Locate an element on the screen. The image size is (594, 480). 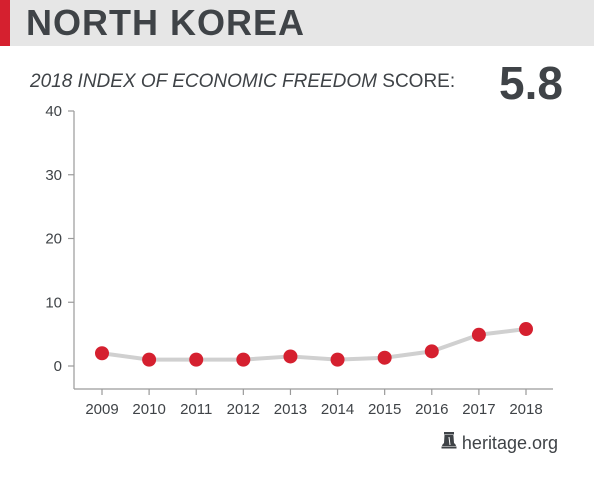
x-tick-label: 2016 is located at coordinates (431, 409).